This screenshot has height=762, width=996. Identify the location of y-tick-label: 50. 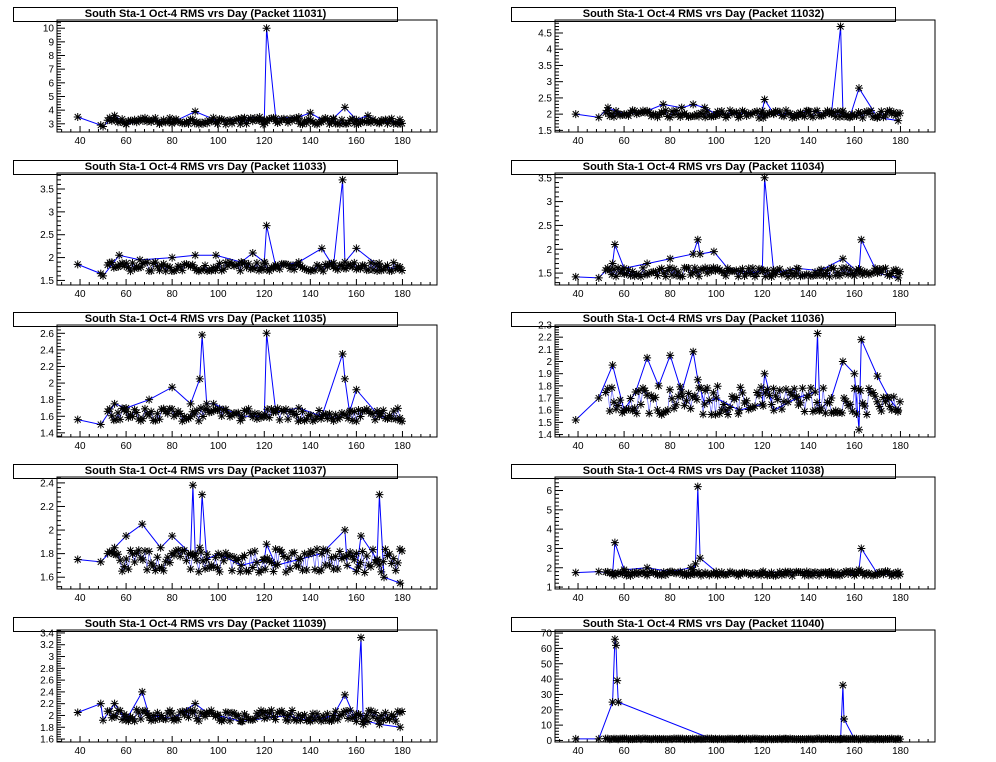
(547, 664).